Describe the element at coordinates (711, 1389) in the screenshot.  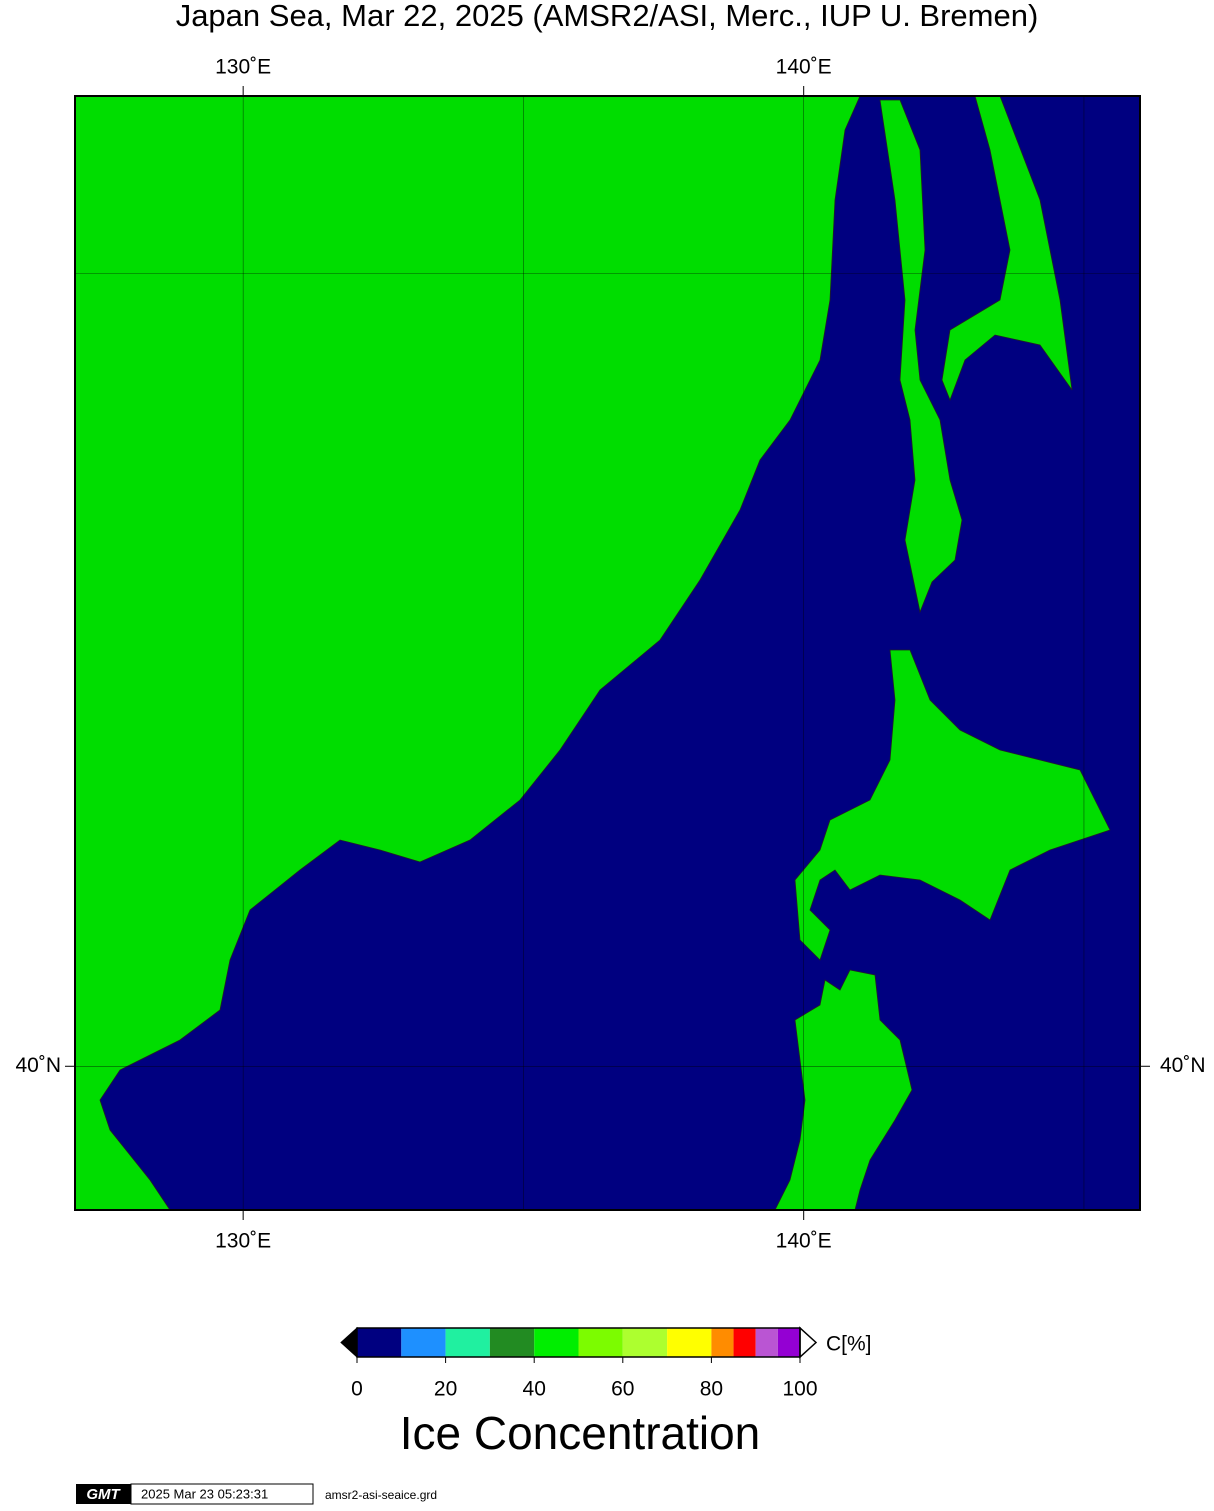
I see `colorbar-tick-label: 80` at that location.